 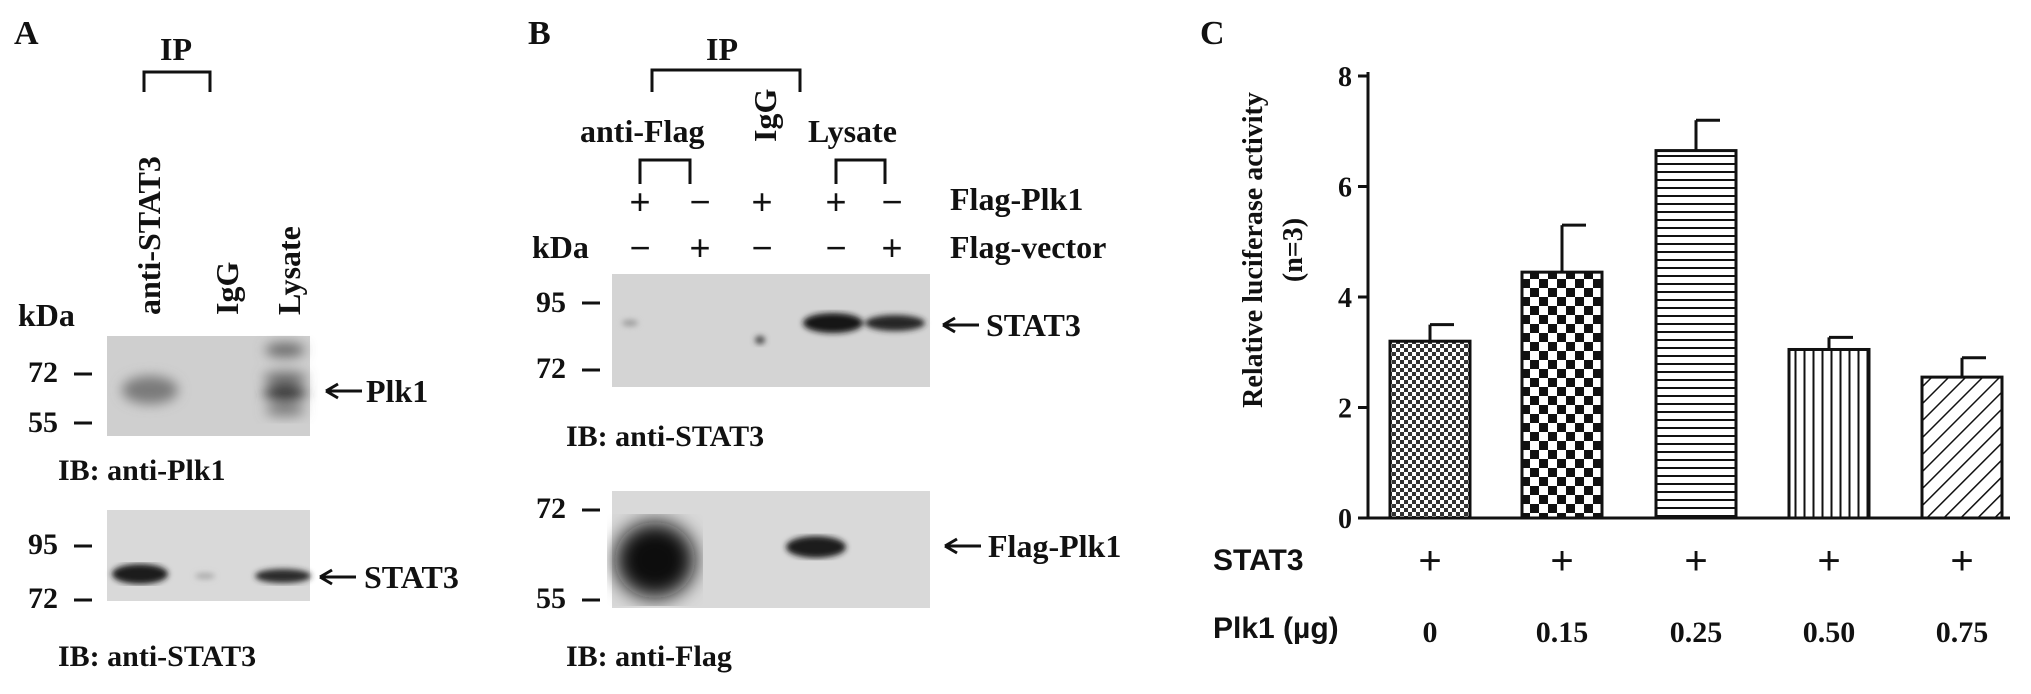 What do you see at coordinates (699, 247) in the screenshot?
I see `panel-b-row2-sign-2: +` at bounding box center [699, 247].